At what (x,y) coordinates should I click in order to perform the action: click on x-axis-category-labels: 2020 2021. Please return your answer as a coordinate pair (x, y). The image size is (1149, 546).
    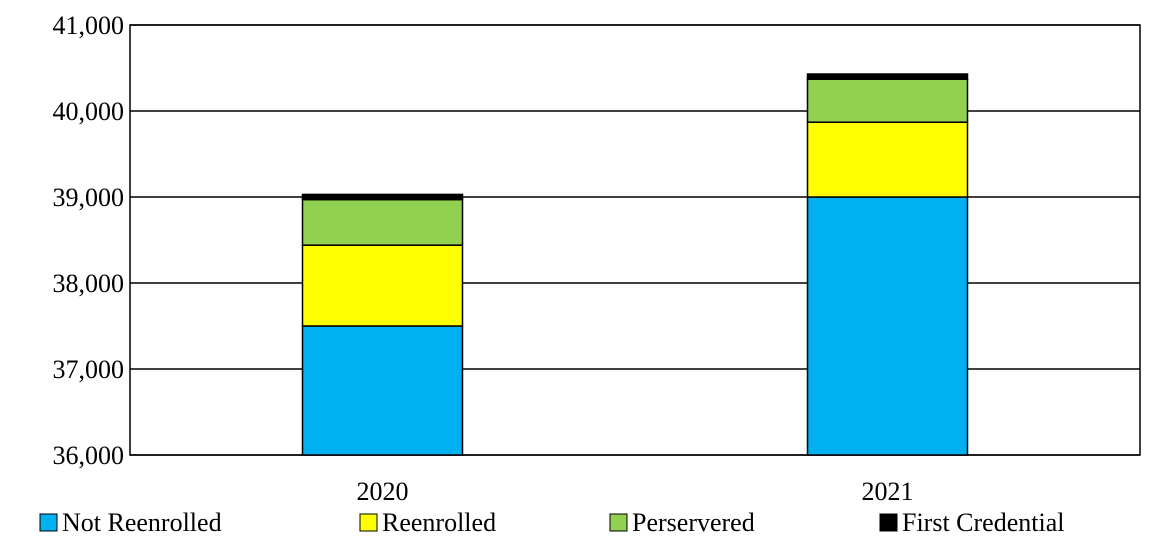
    Looking at the image, I should click on (635, 491).